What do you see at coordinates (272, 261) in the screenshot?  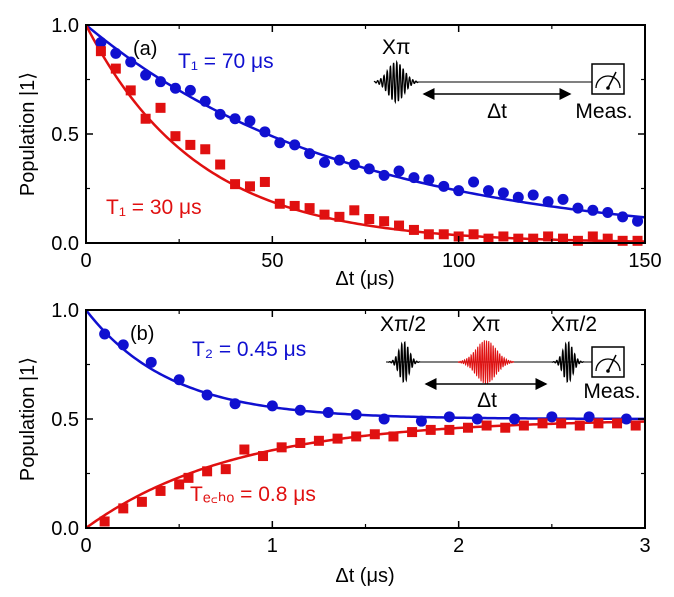 I see `x-tick-label: 50` at bounding box center [272, 261].